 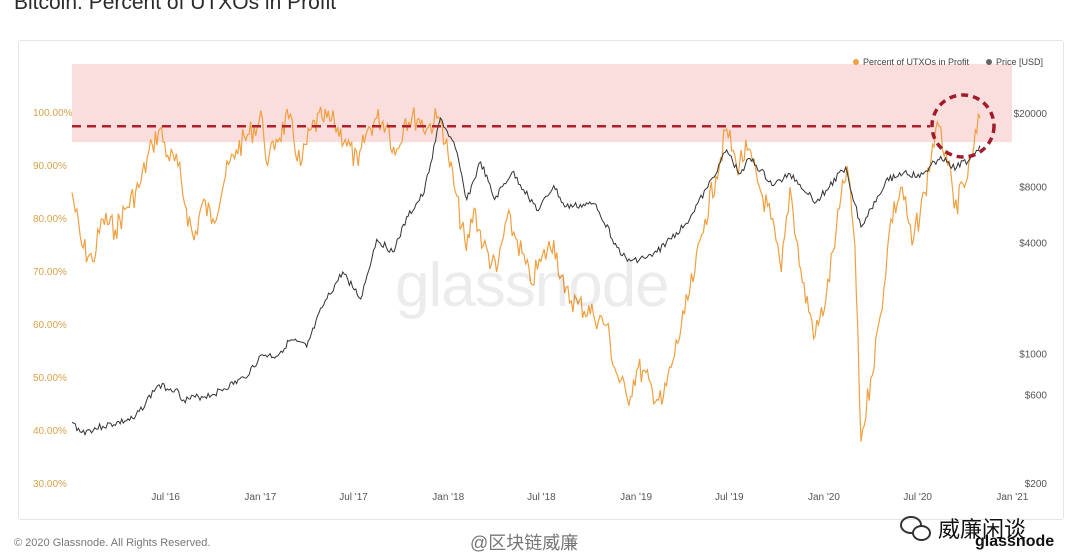 What do you see at coordinates (50, 431) in the screenshot?
I see `left-tick-label: 40.00%` at bounding box center [50, 431].